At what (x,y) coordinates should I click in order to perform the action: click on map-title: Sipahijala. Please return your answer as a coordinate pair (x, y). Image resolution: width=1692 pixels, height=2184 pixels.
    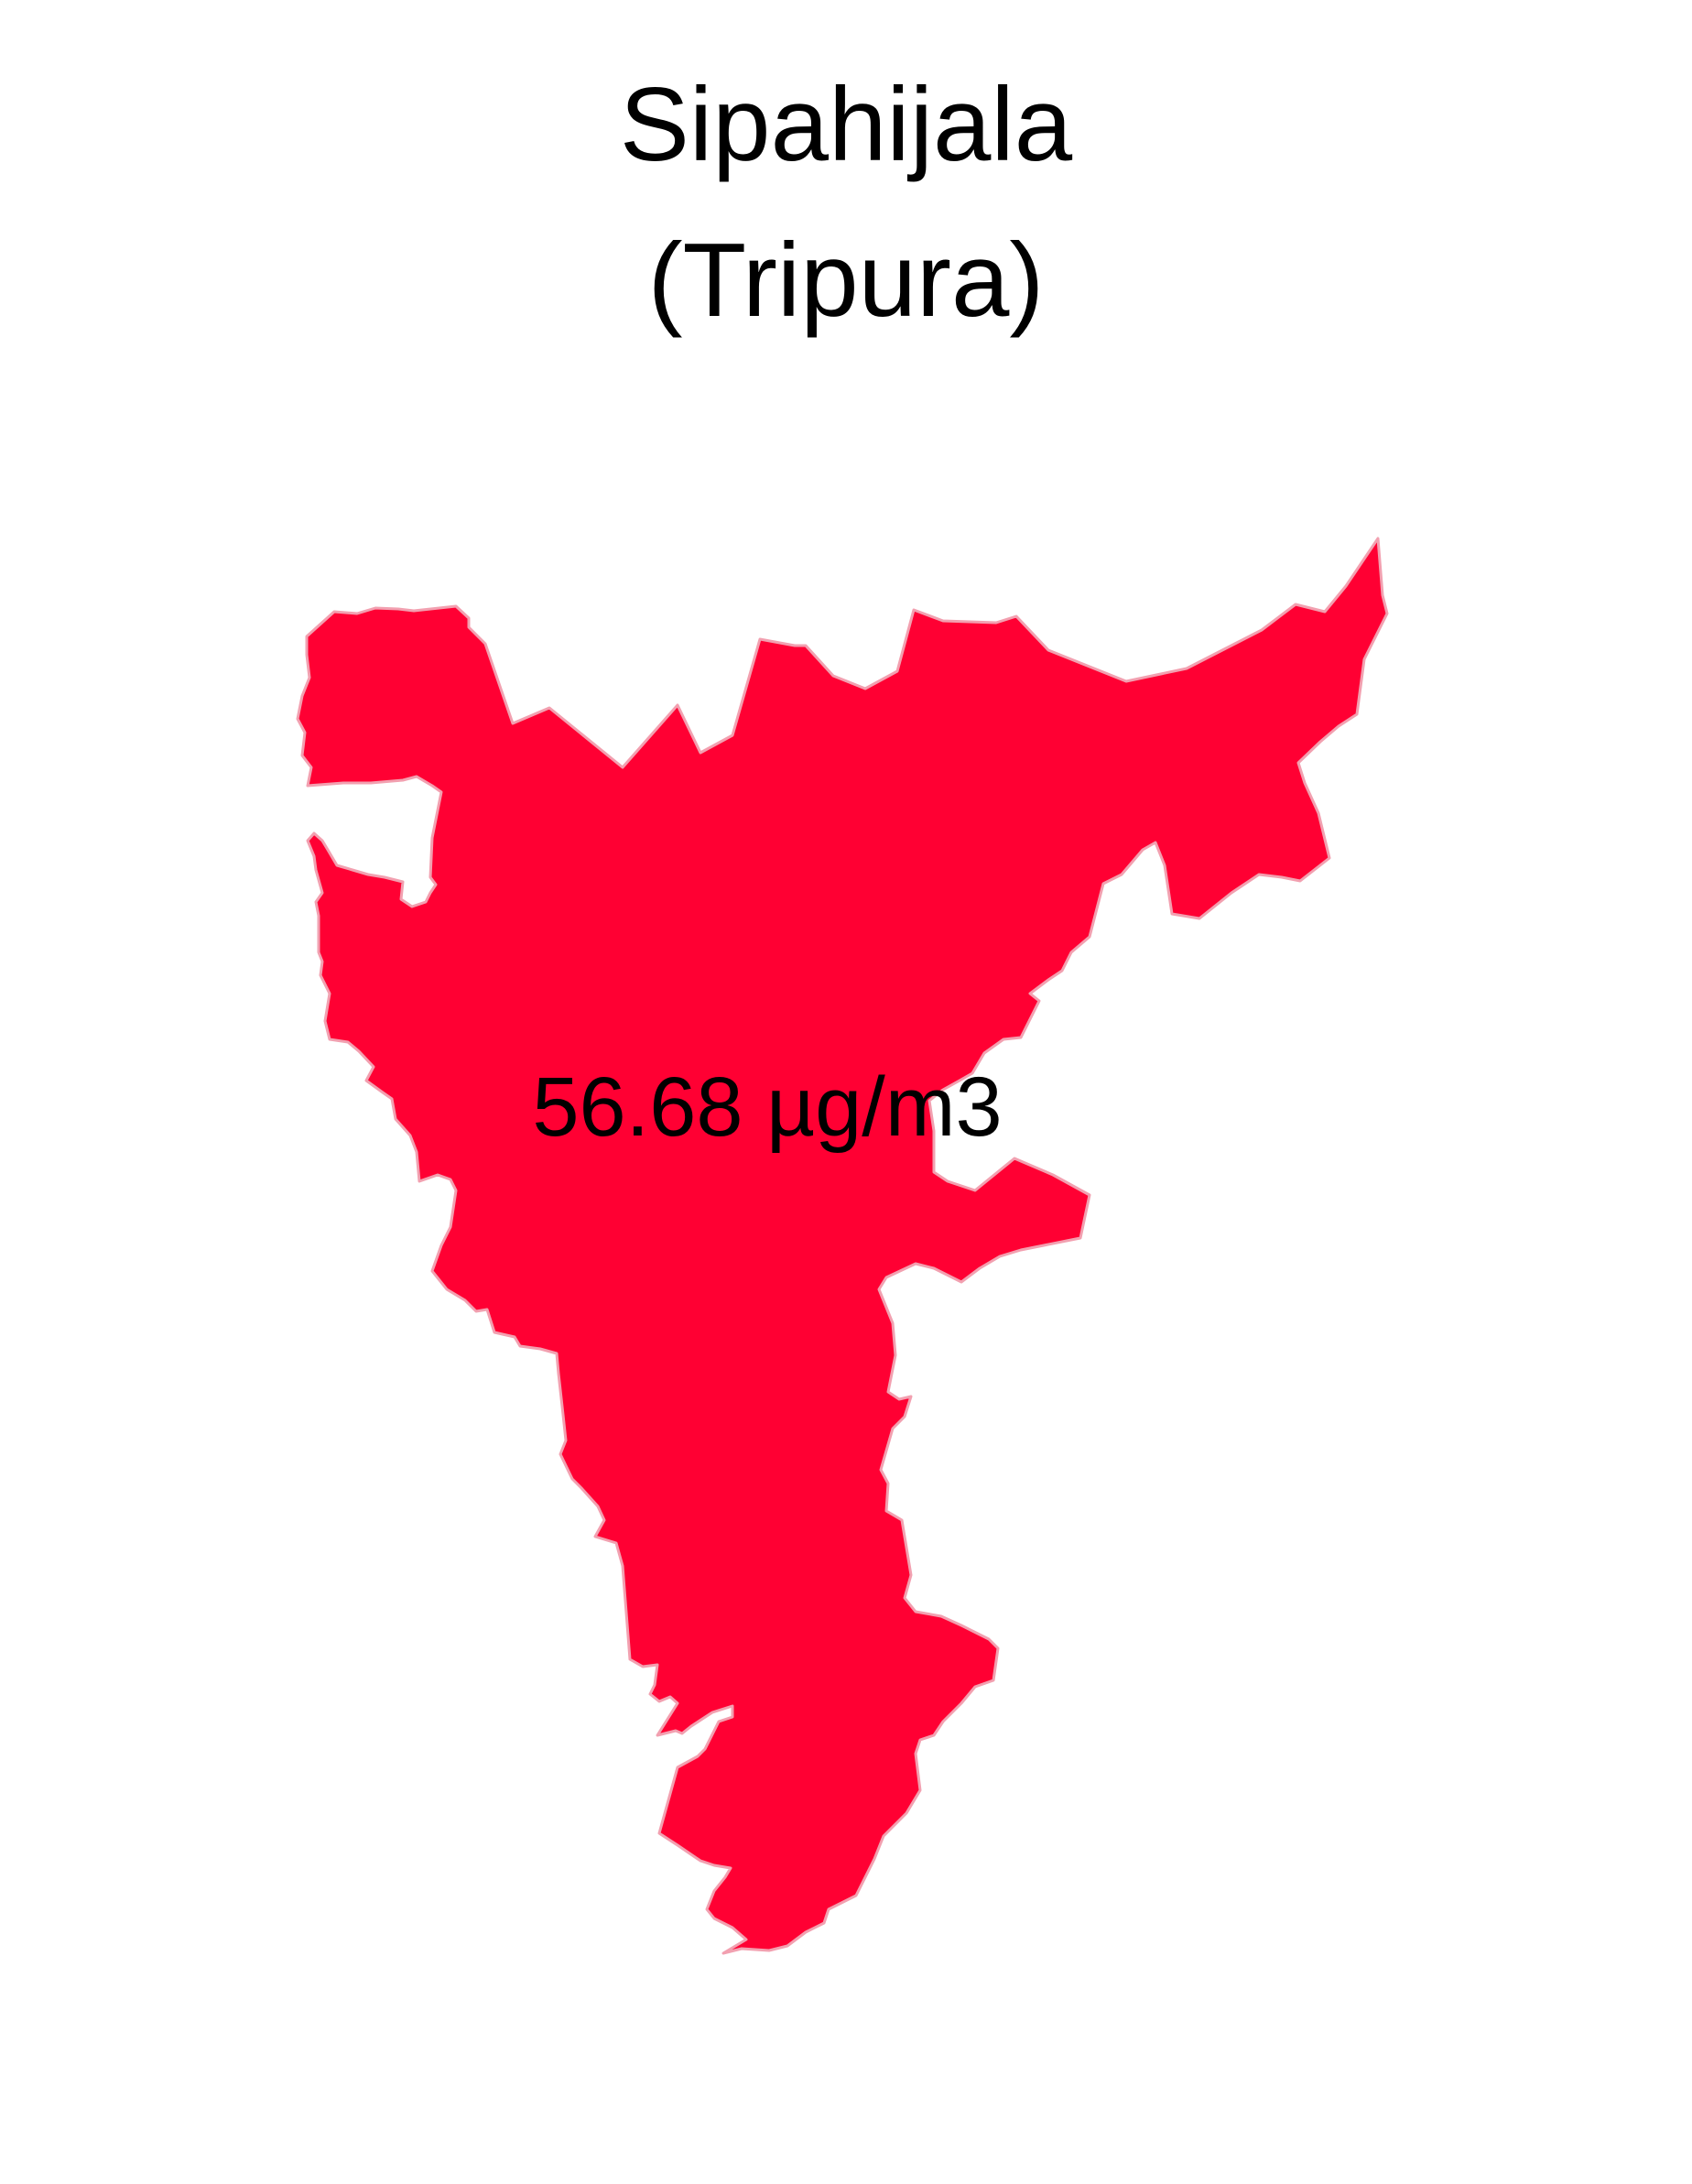
    Looking at the image, I should click on (846, 125).